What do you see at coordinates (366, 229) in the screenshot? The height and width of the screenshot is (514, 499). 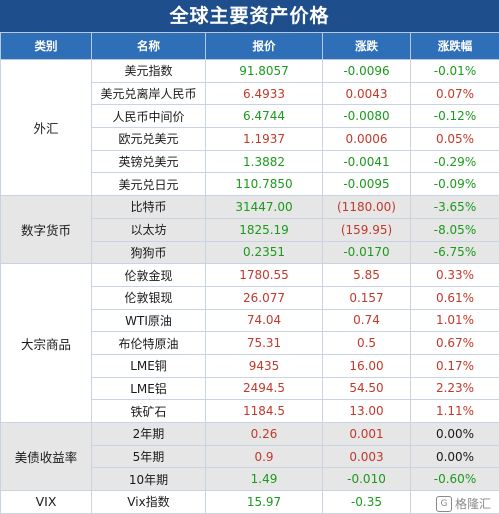 I see `change: (159.95)` at bounding box center [366, 229].